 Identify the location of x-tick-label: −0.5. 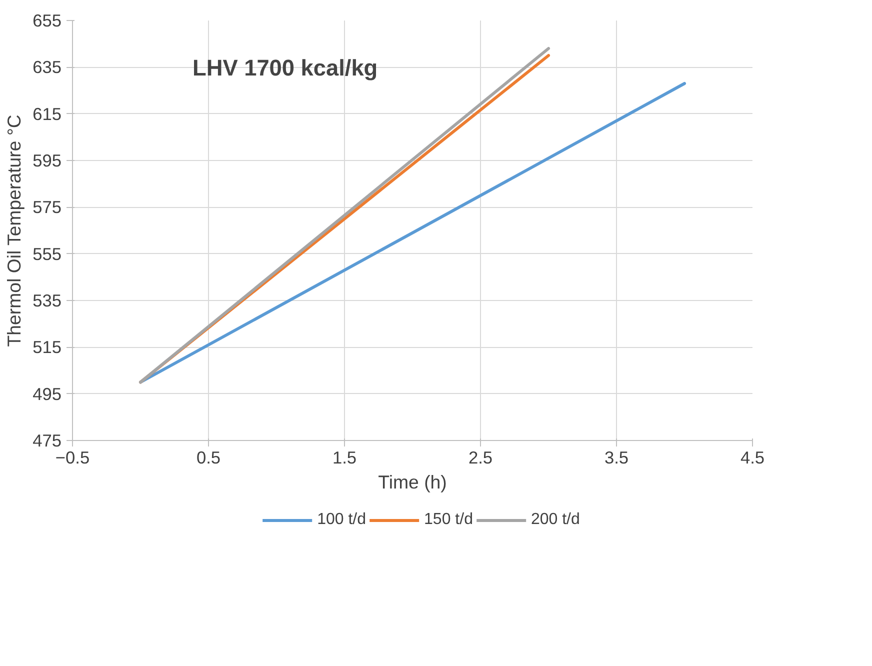
(72, 458).